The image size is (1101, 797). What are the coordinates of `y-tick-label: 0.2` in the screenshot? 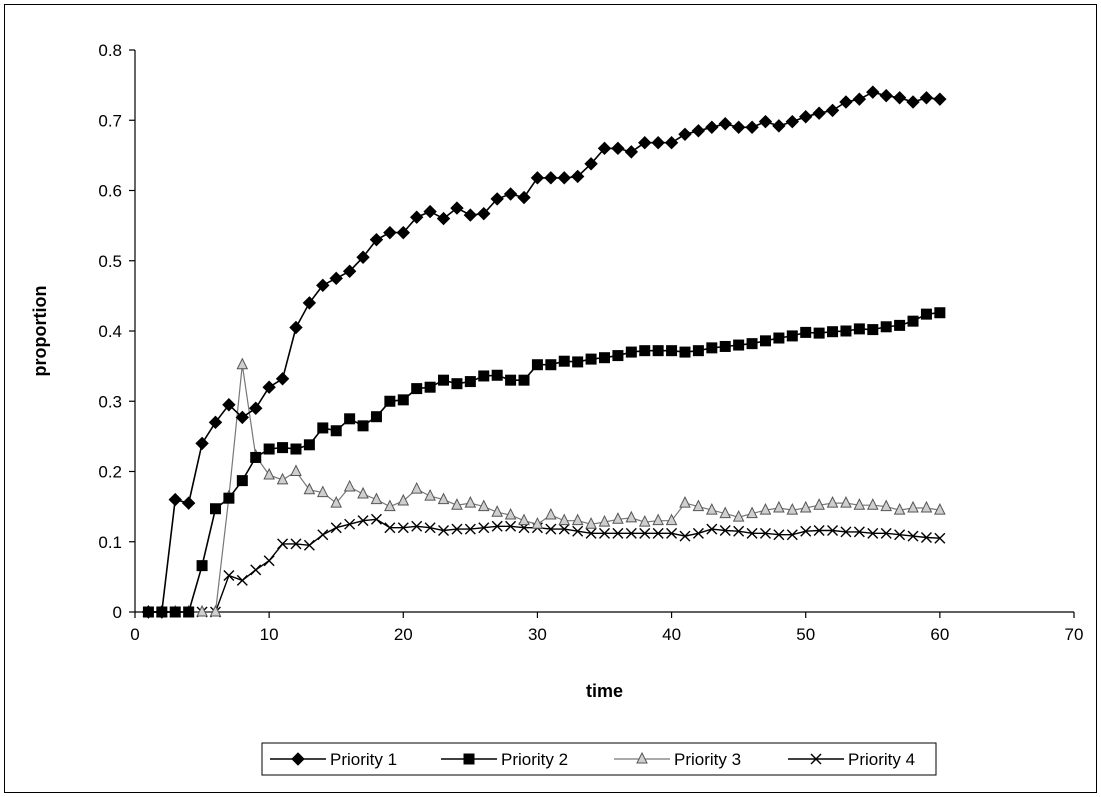 It's located at (110, 472).